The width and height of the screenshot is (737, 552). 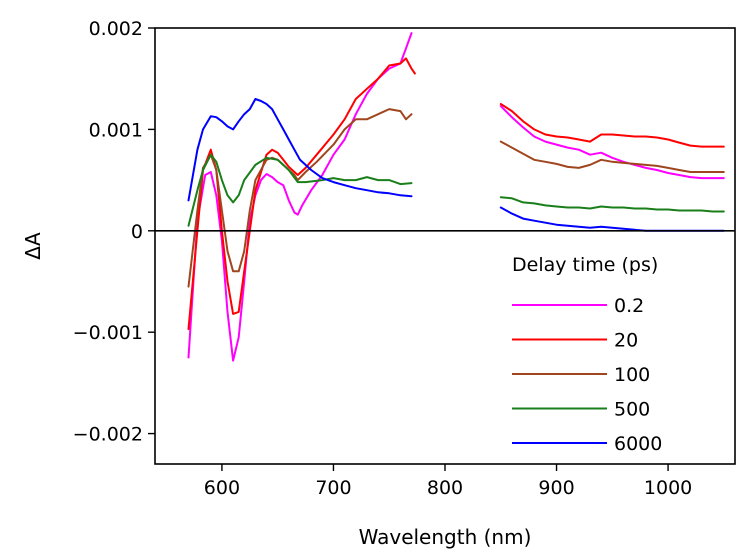 I want to click on y-tick-label: 0.001, so click(x=116, y=130).